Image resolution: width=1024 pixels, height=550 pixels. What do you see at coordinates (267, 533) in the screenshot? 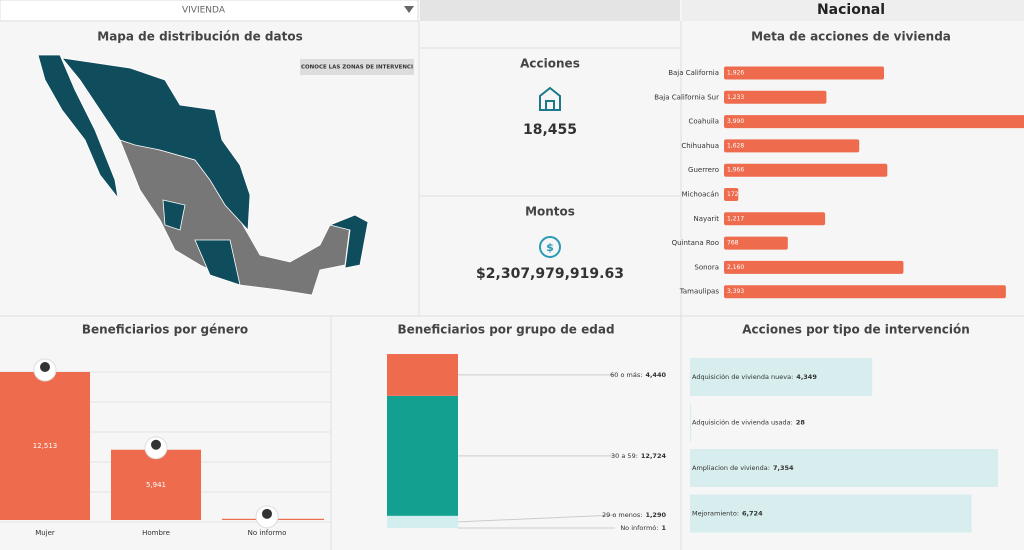
I see `category-label: No informo` at bounding box center [267, 533].